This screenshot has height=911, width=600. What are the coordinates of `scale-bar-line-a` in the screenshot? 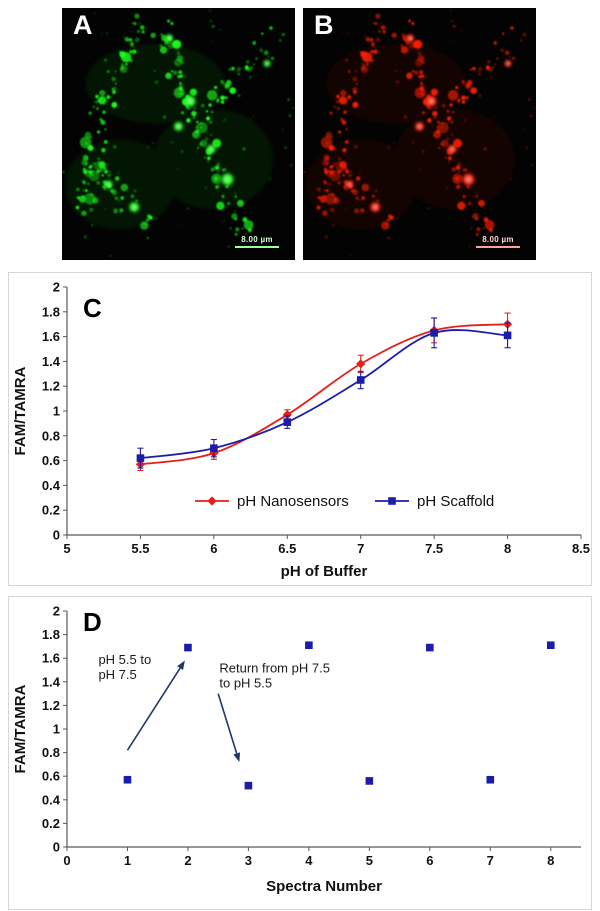 It's located at (257, 247).